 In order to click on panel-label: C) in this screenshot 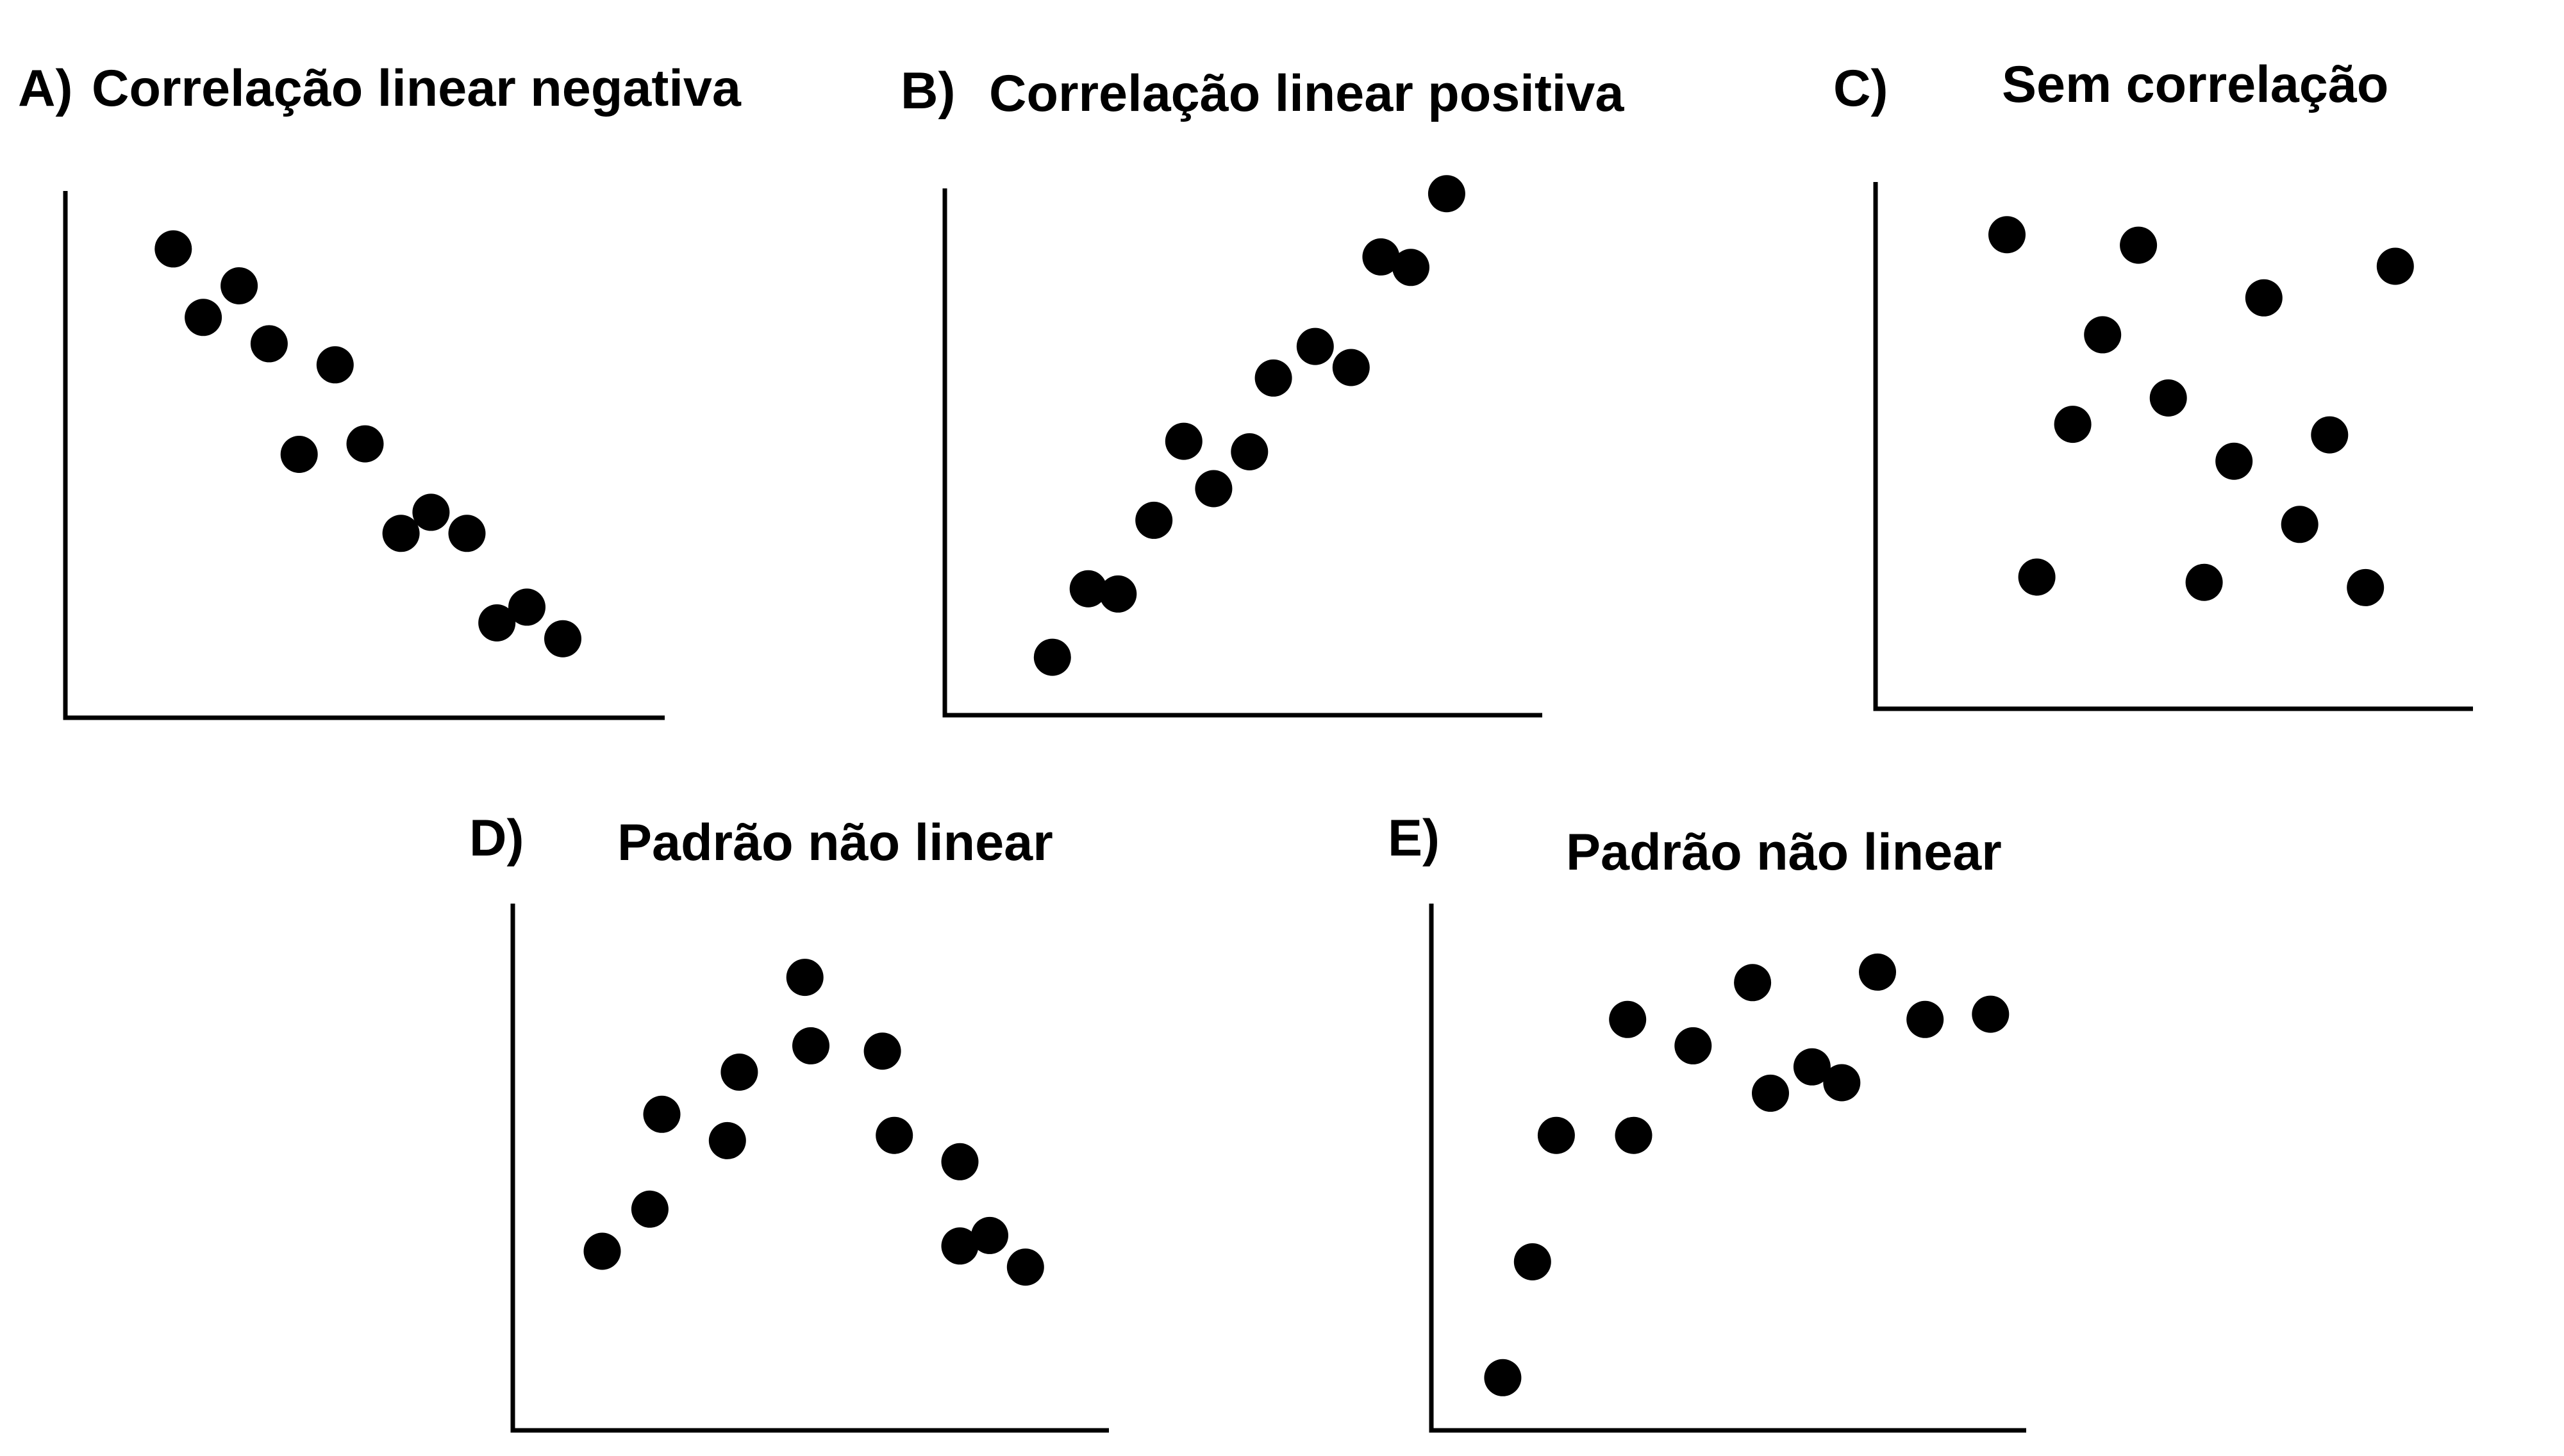, I will do `click(1860, 89)`.